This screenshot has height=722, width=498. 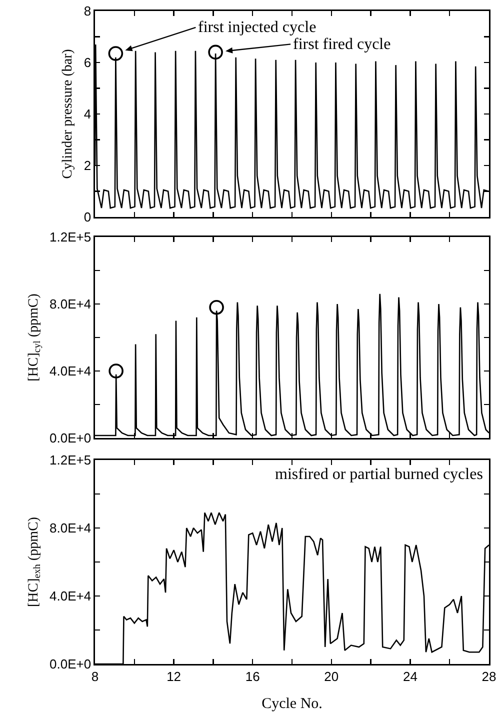 What do you see at coordinates (292, 704) in the screenshot?
I see `x-axis-title: Cycle No.` at bounding box center [292, 704].